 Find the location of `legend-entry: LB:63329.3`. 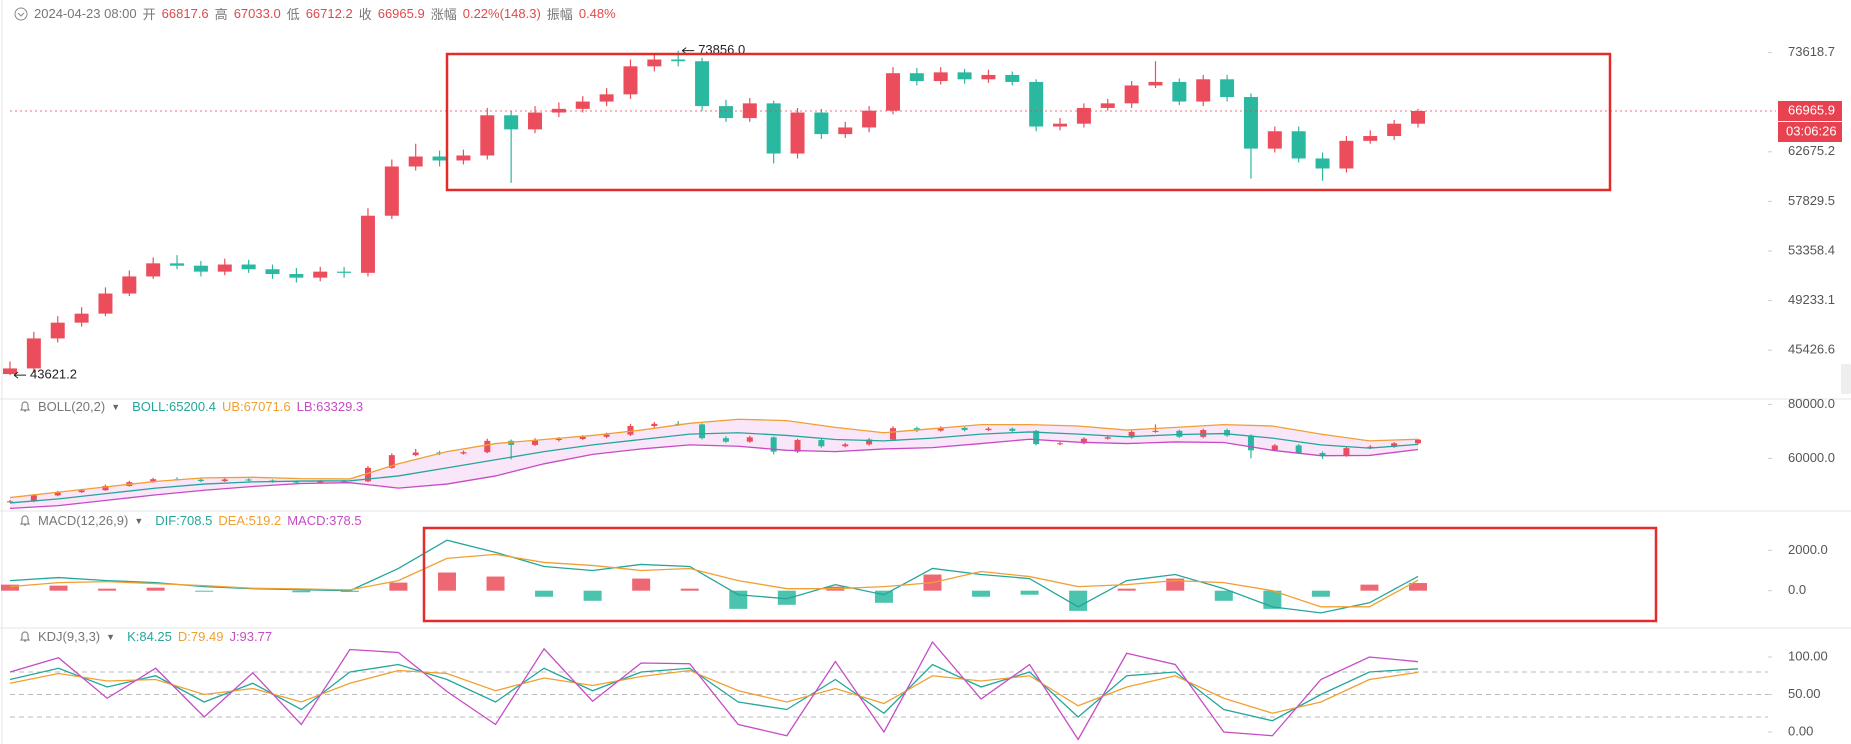

legend-entry: LB:63329.3 is located at coordinates (330, 406).